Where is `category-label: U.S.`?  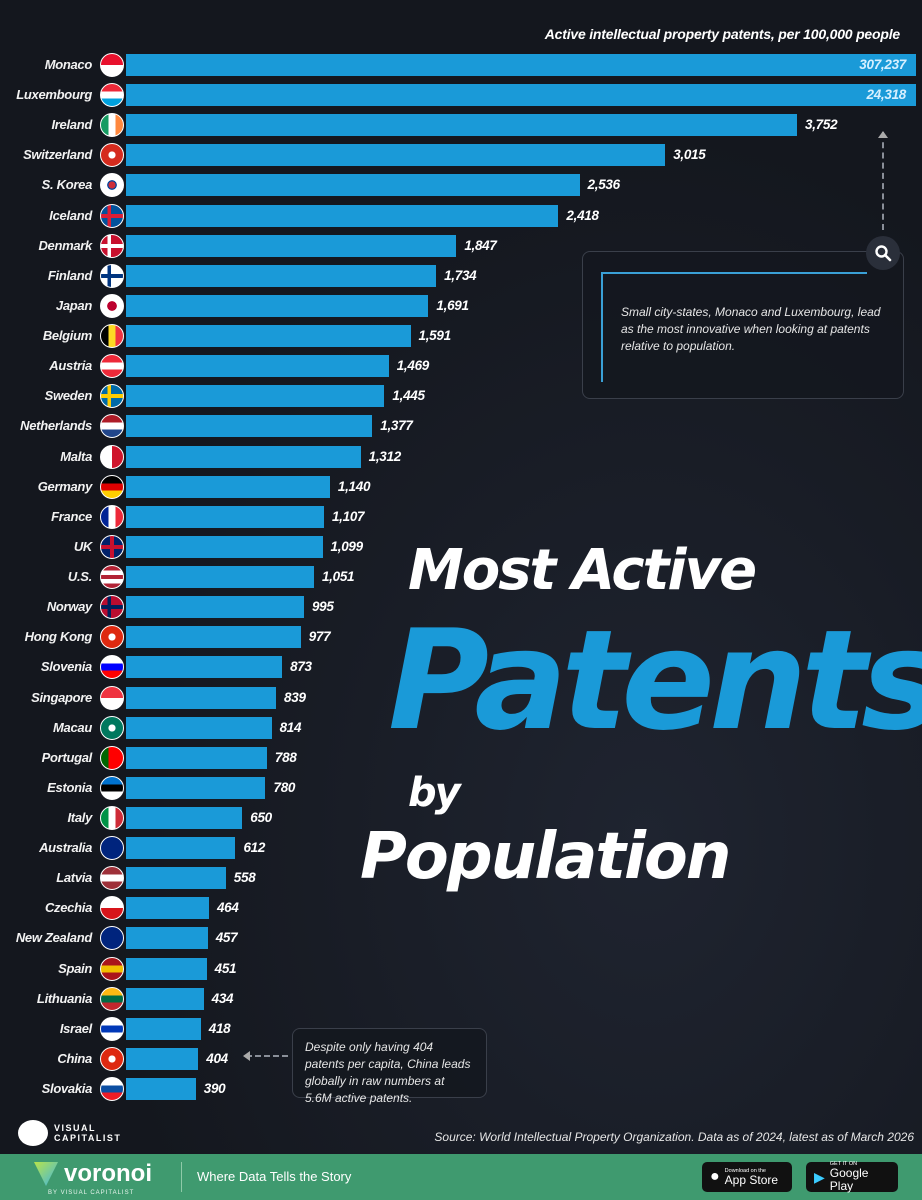 category-label: U.S. is located at coordinates (79, 577).